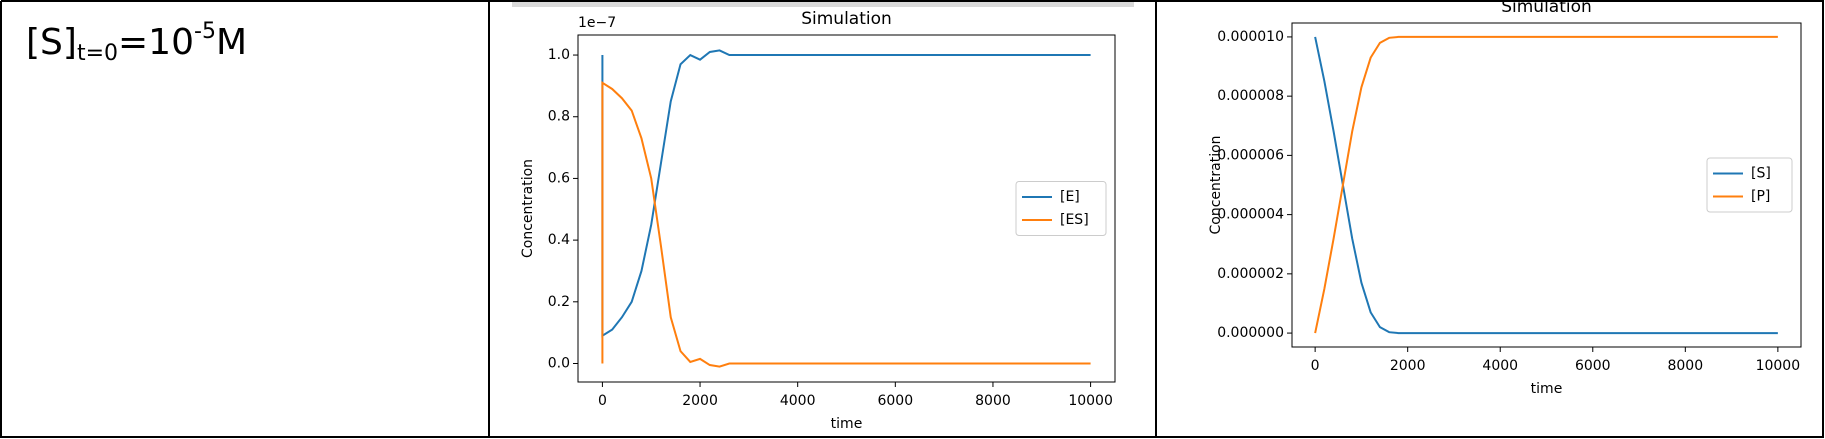  Describe the element at coordinates (559, 55) in the screenshot. I see `y-tick-label: 1.0` at that location.